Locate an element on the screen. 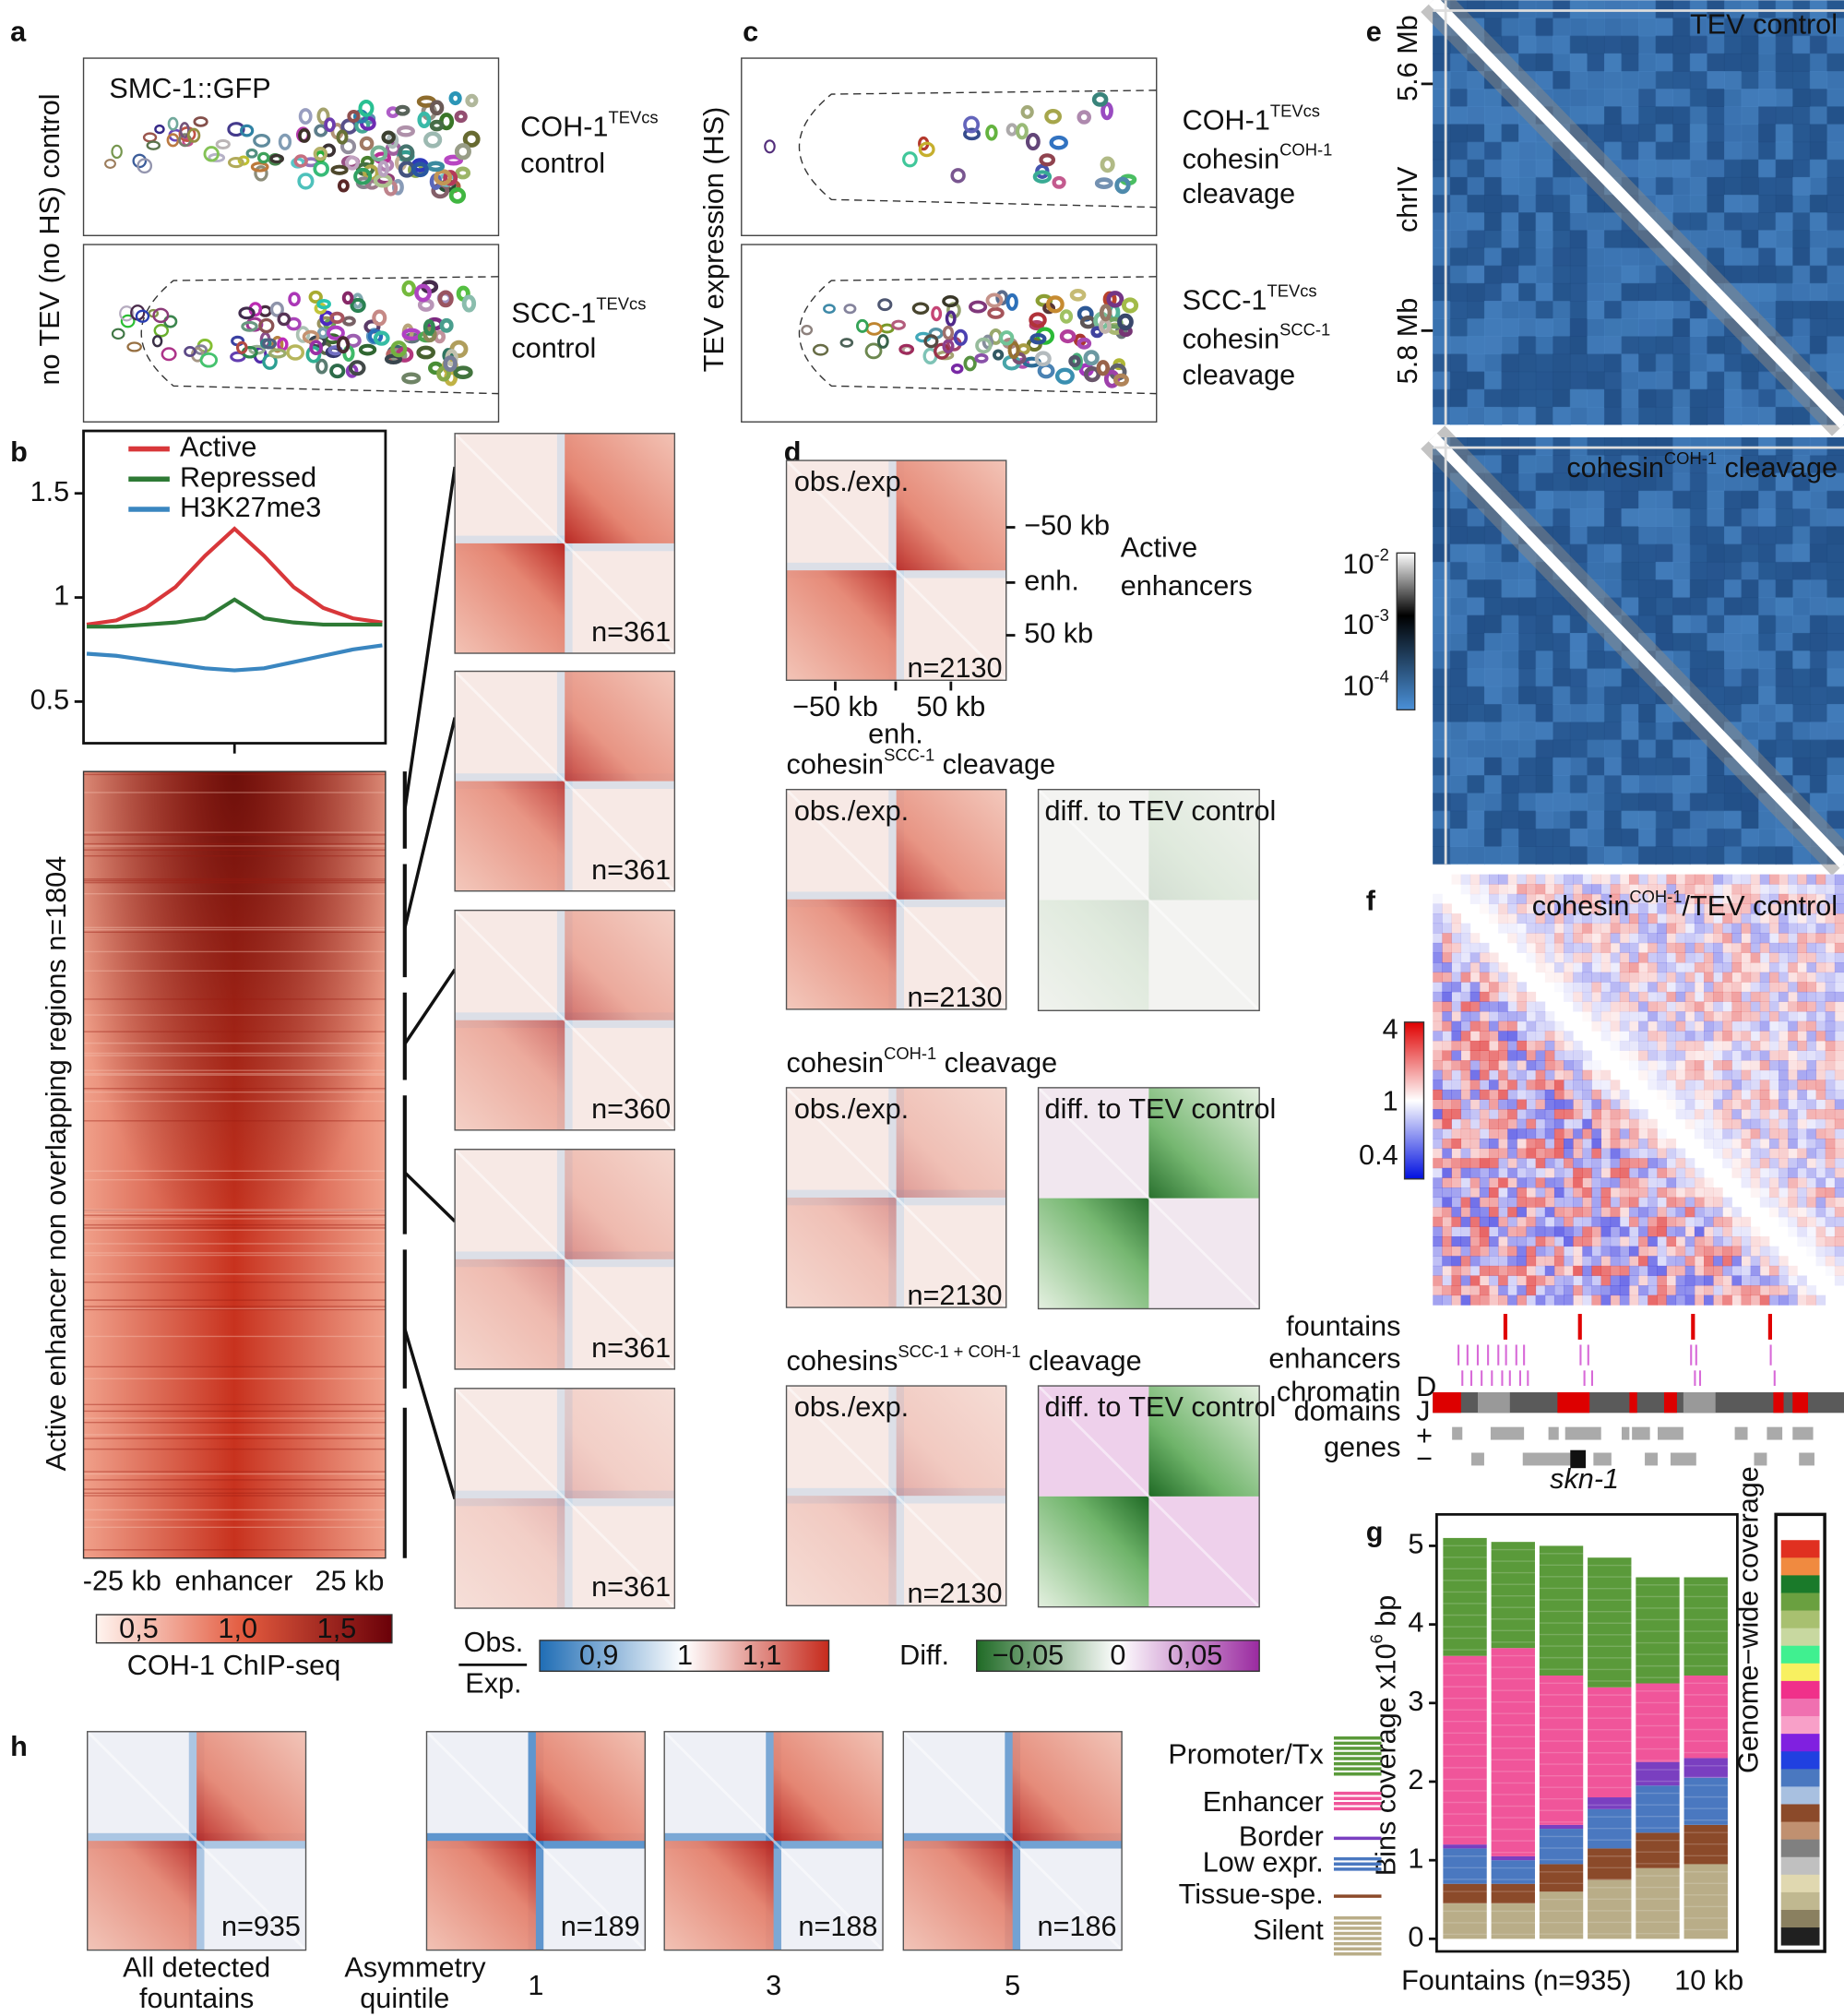 The image size is (1844, 2016). gene-name: skn-1 is located at coordinates (1584, 1479).